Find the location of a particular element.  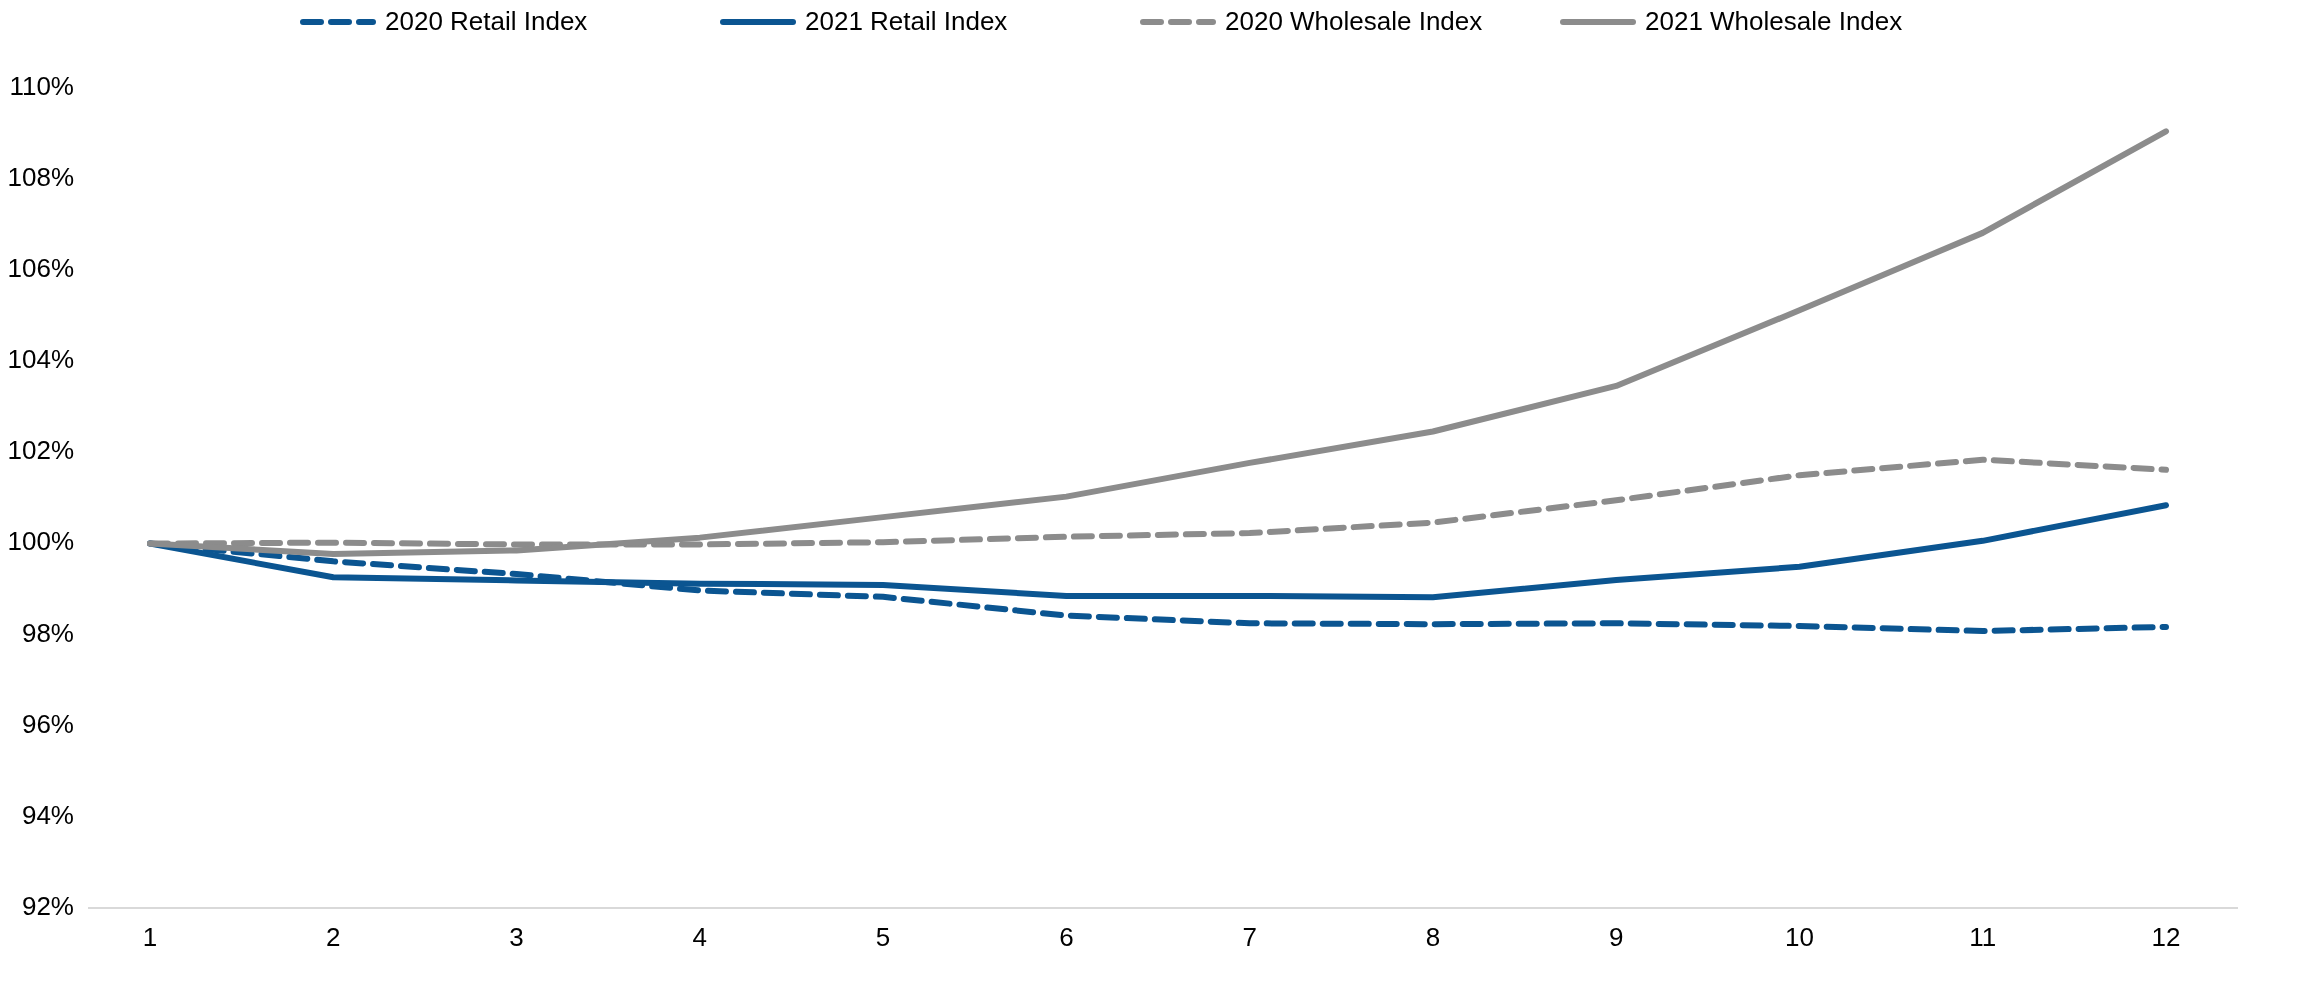

y-tick-label: 94% is located at coordinates (47, 814).